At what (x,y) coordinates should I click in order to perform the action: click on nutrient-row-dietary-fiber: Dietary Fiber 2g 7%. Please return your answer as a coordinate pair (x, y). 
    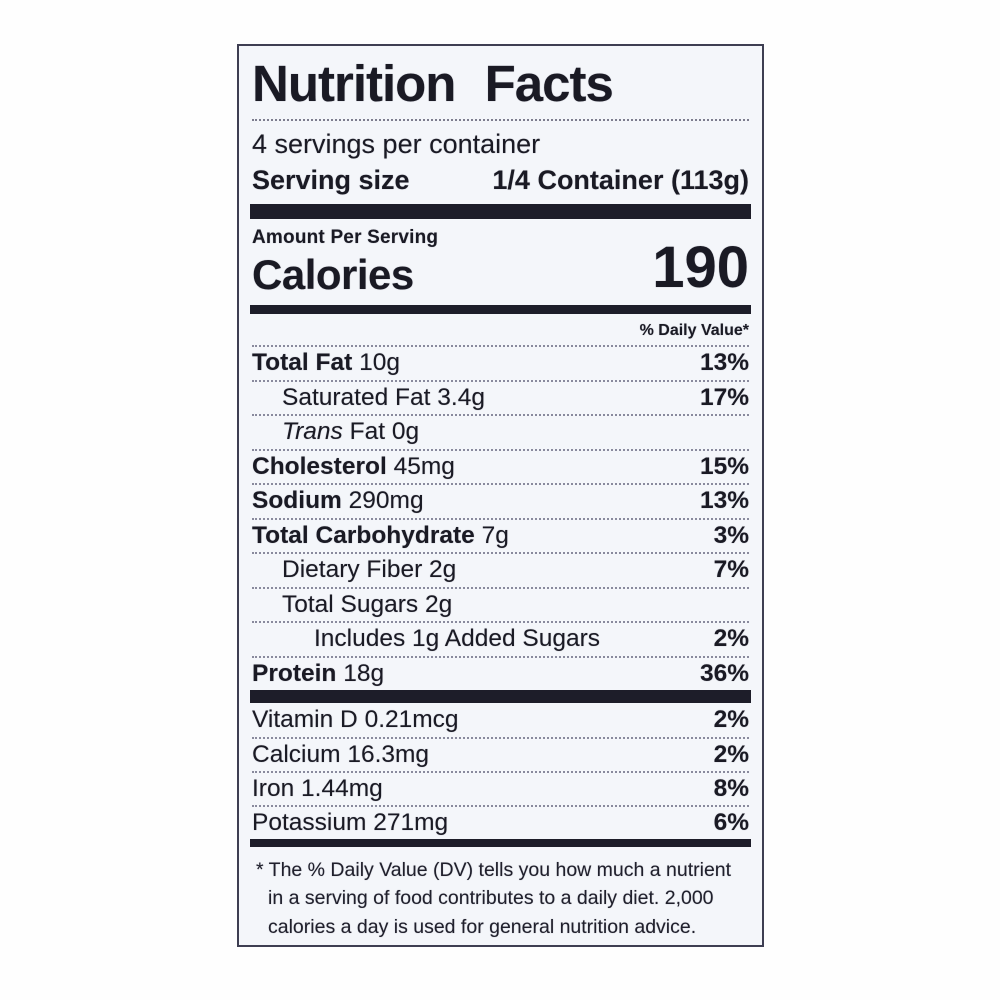
    Looking at the image, I should click on (500, 569).